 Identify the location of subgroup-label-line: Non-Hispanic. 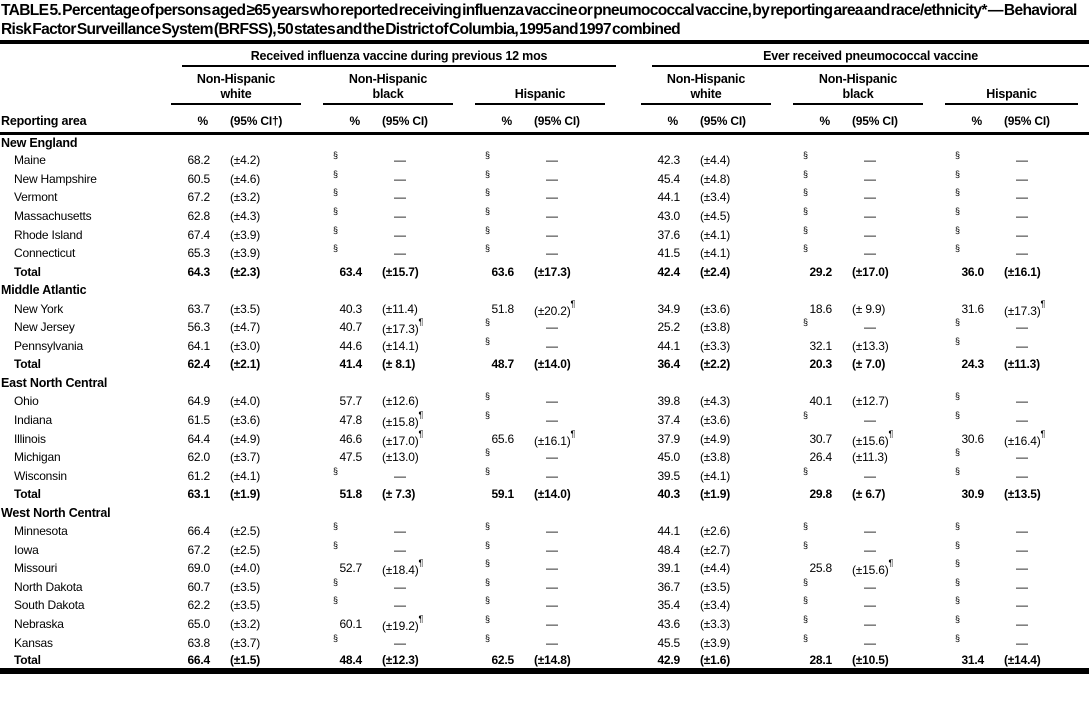
(706, 79).